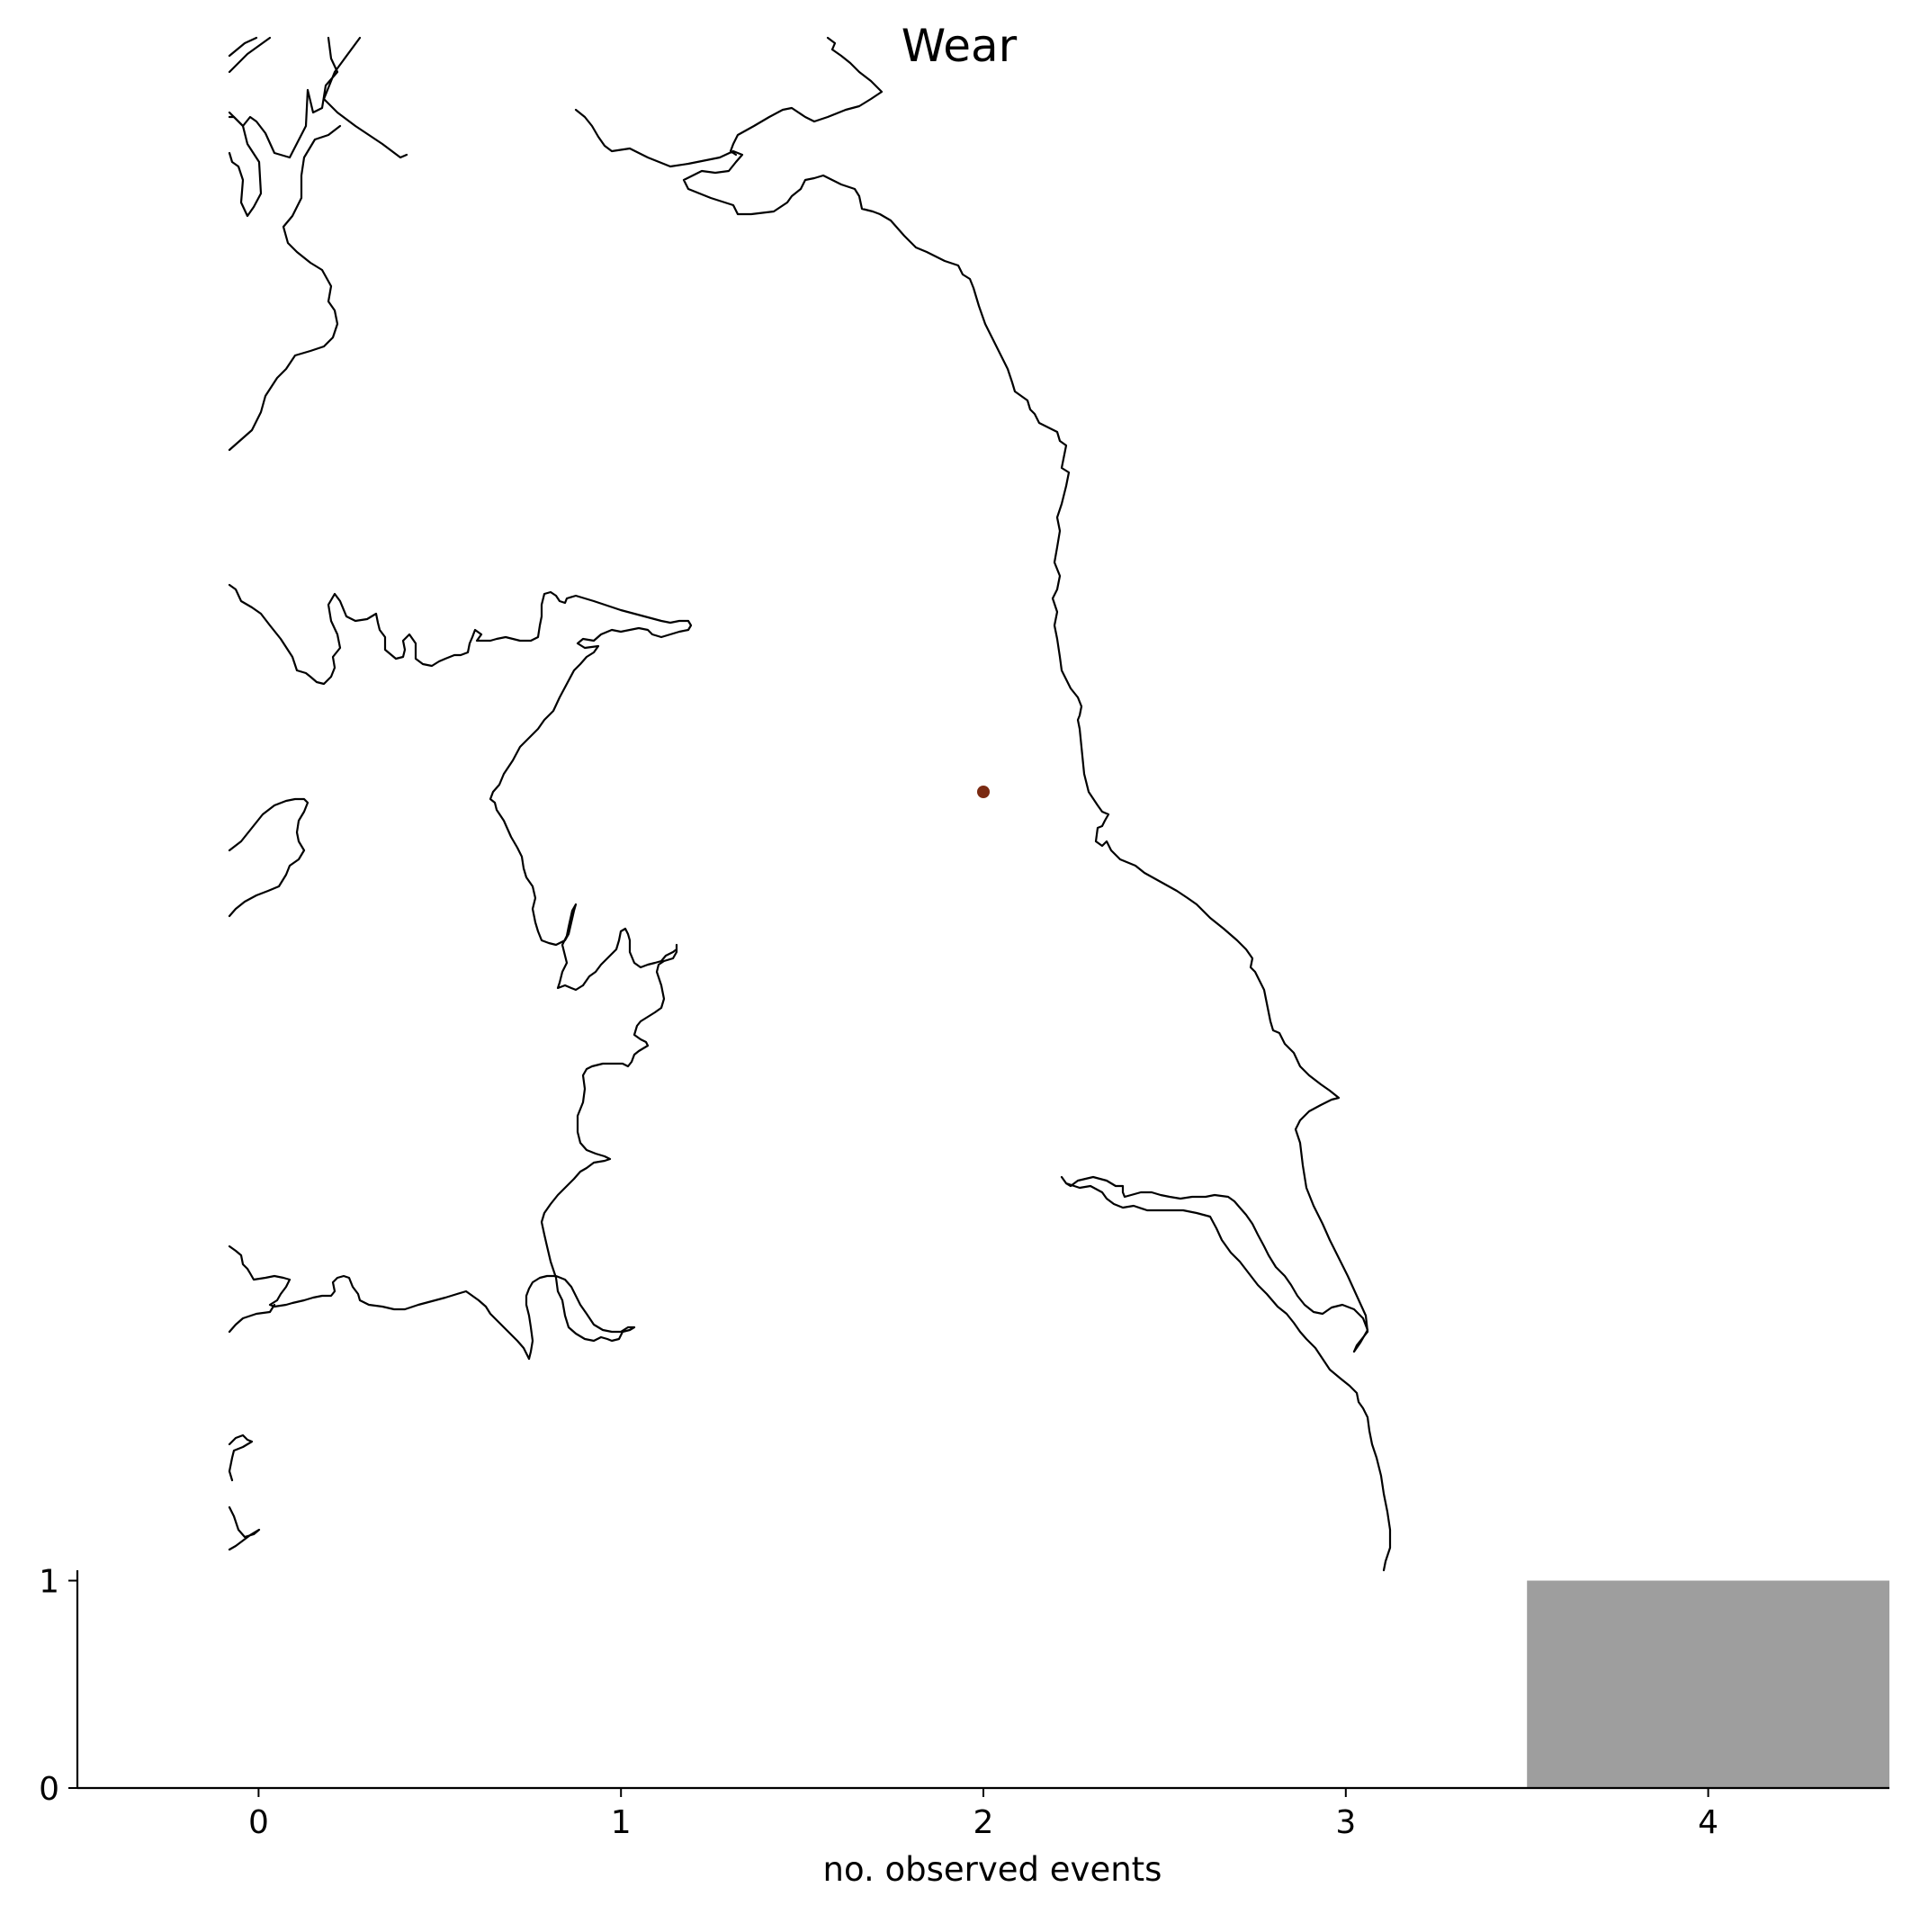  I want to click on station-marker, so click(984, 792).